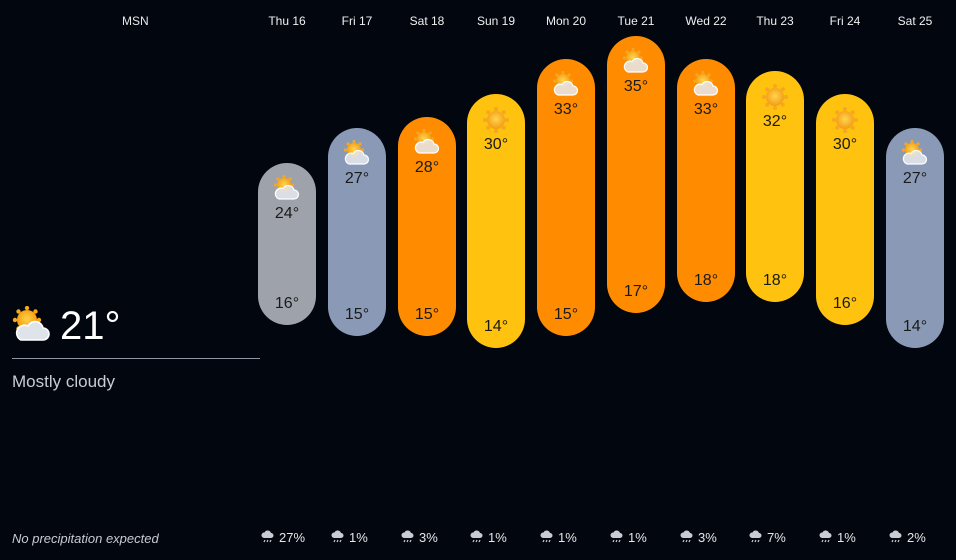 This screenshot has height=560, width=956. Describe the element at coordinates (85, 538) in the screenshot. I see `precipitation-summary: No precipitation expected` at that location.